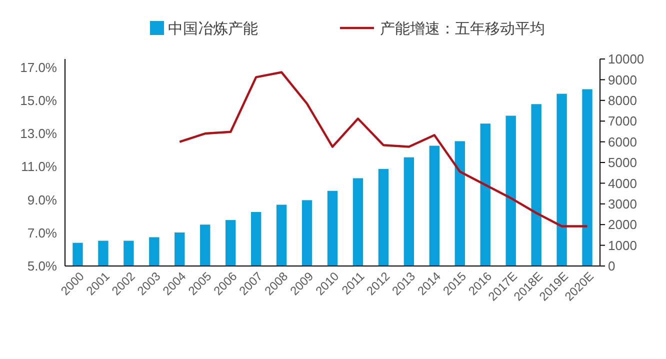 The height and width of the screenshot is (359, 666). I want to click on y-tick-label: 13.0%, so click(39, 134).